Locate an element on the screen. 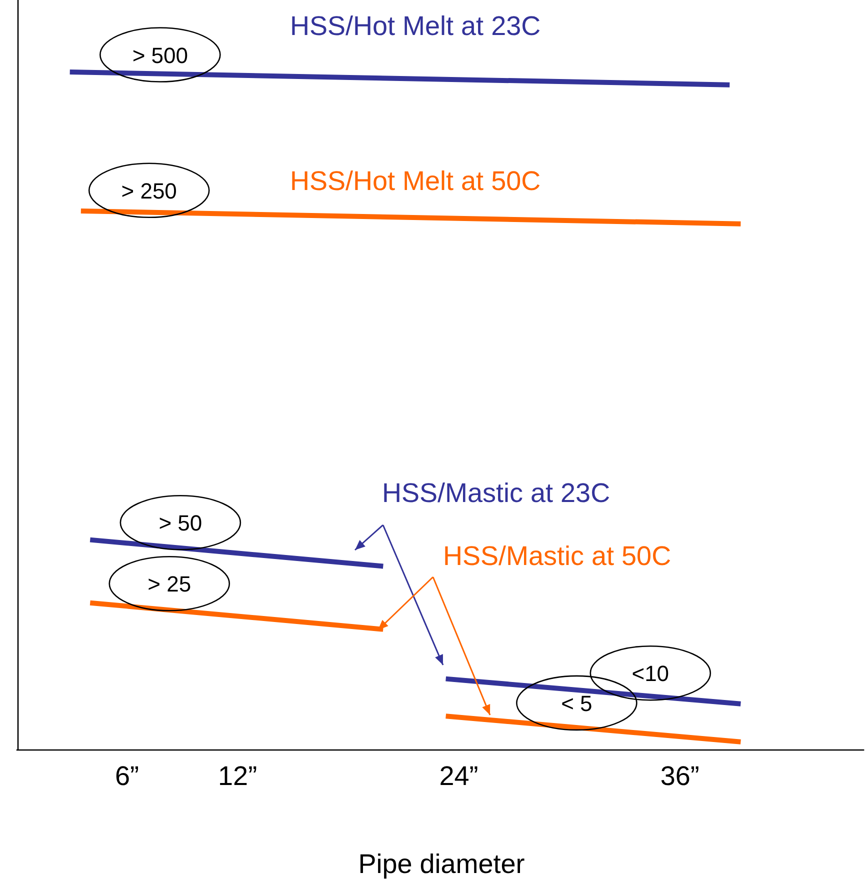  x-axis-title: Pipe diameter is located at coordinates (441, 864).